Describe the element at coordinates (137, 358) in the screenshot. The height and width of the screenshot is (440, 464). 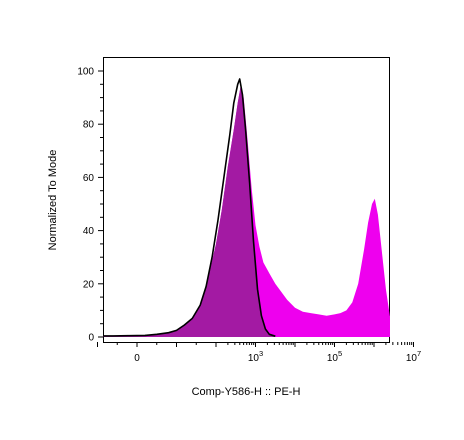
I see `x-tick-label: 0` at that location.